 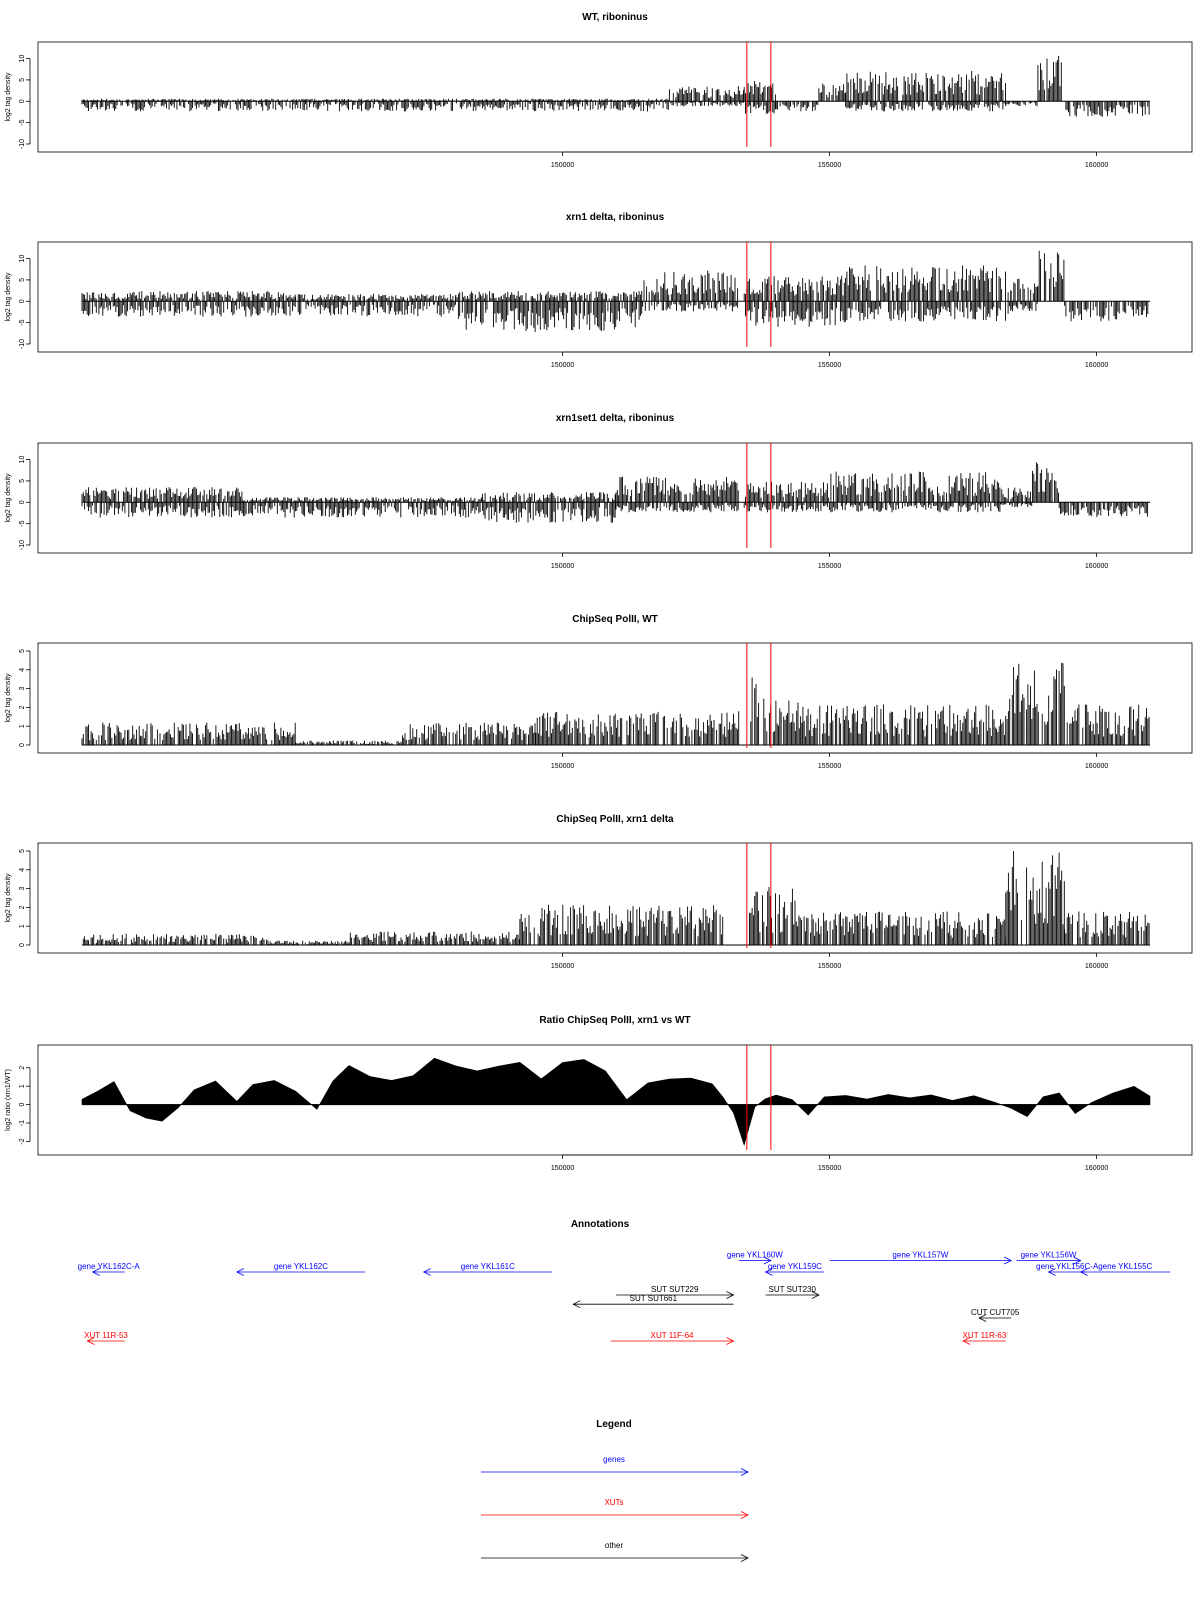 I want to click on gene-label: gene YKL159C, so click(x=795, y=1266).